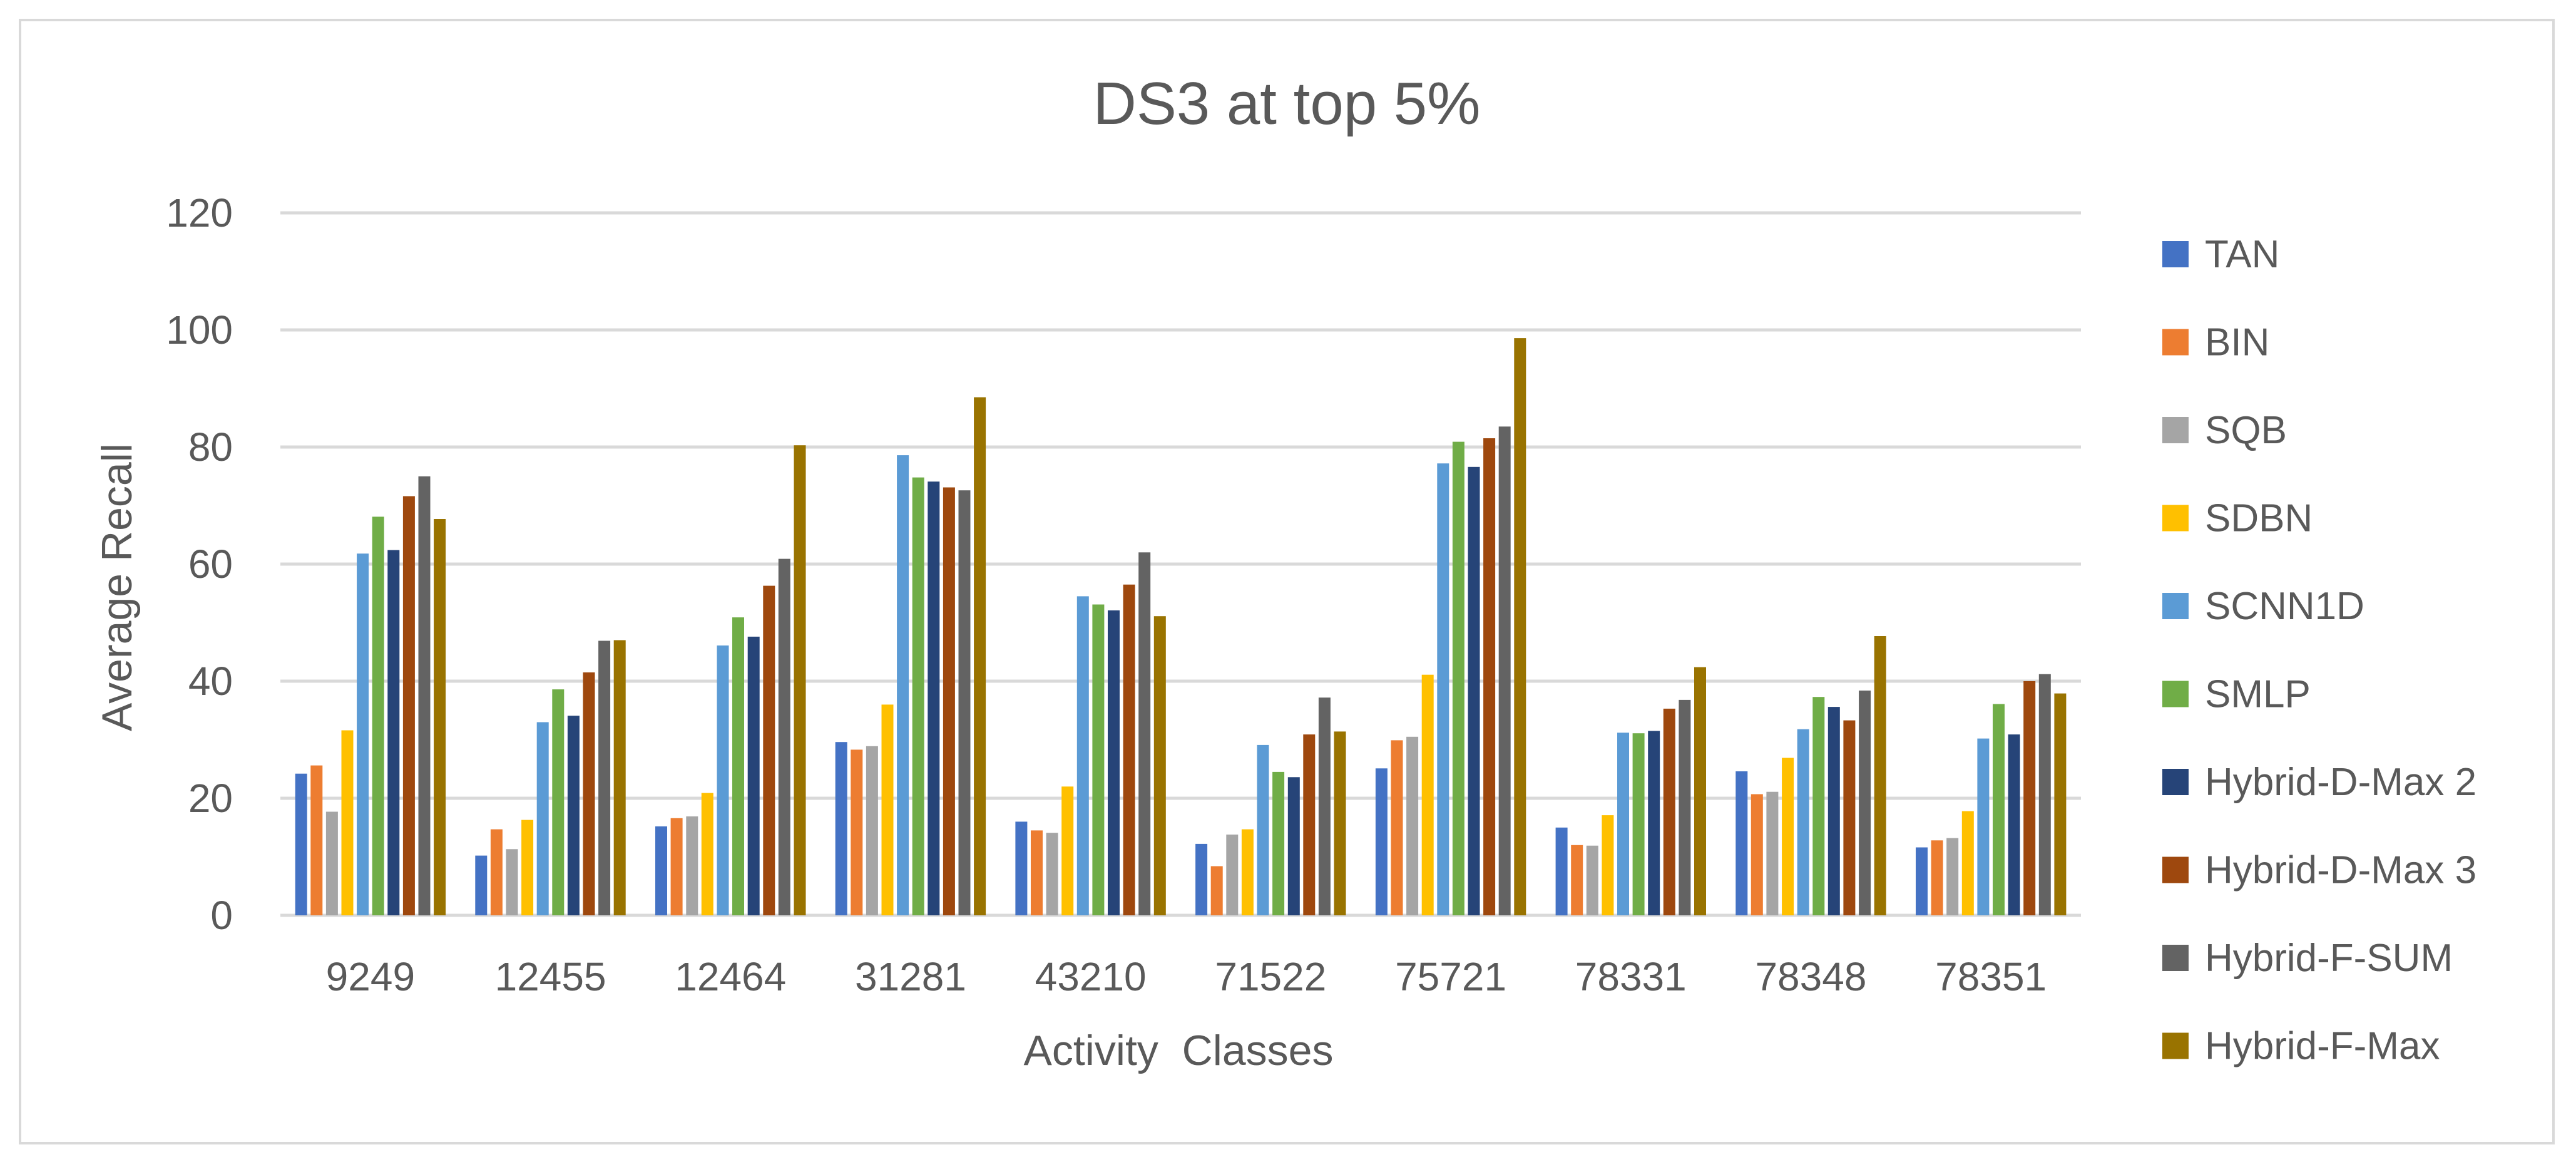 This screenshot has height=1162, width=2576. I want to click on x-axis-title: Activity Classes, so click(1179, 1050).